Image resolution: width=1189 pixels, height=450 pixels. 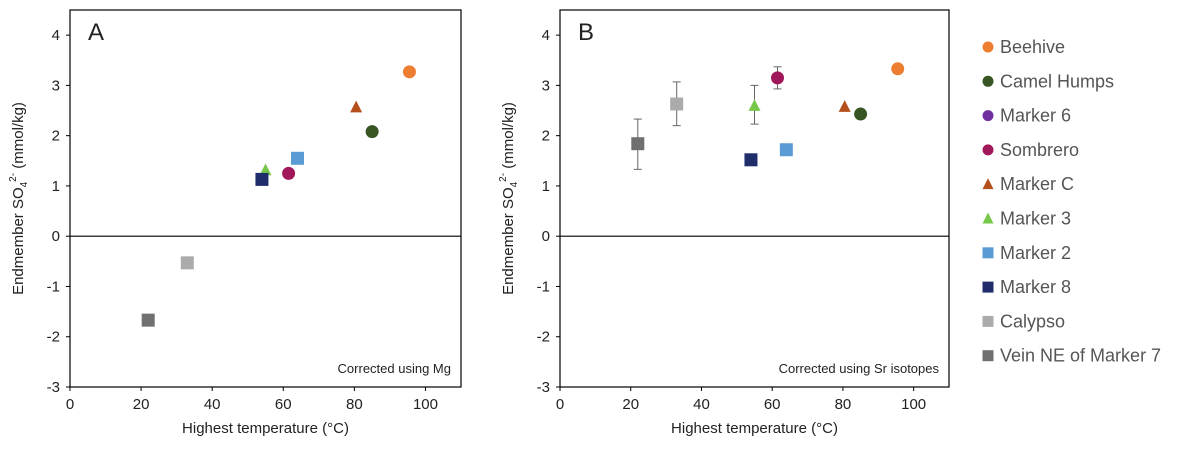 What do you see at coordinates (1032, 47) in the screenshot?
I see `legend-label: Beehive` at bounding box center [1032, 47].